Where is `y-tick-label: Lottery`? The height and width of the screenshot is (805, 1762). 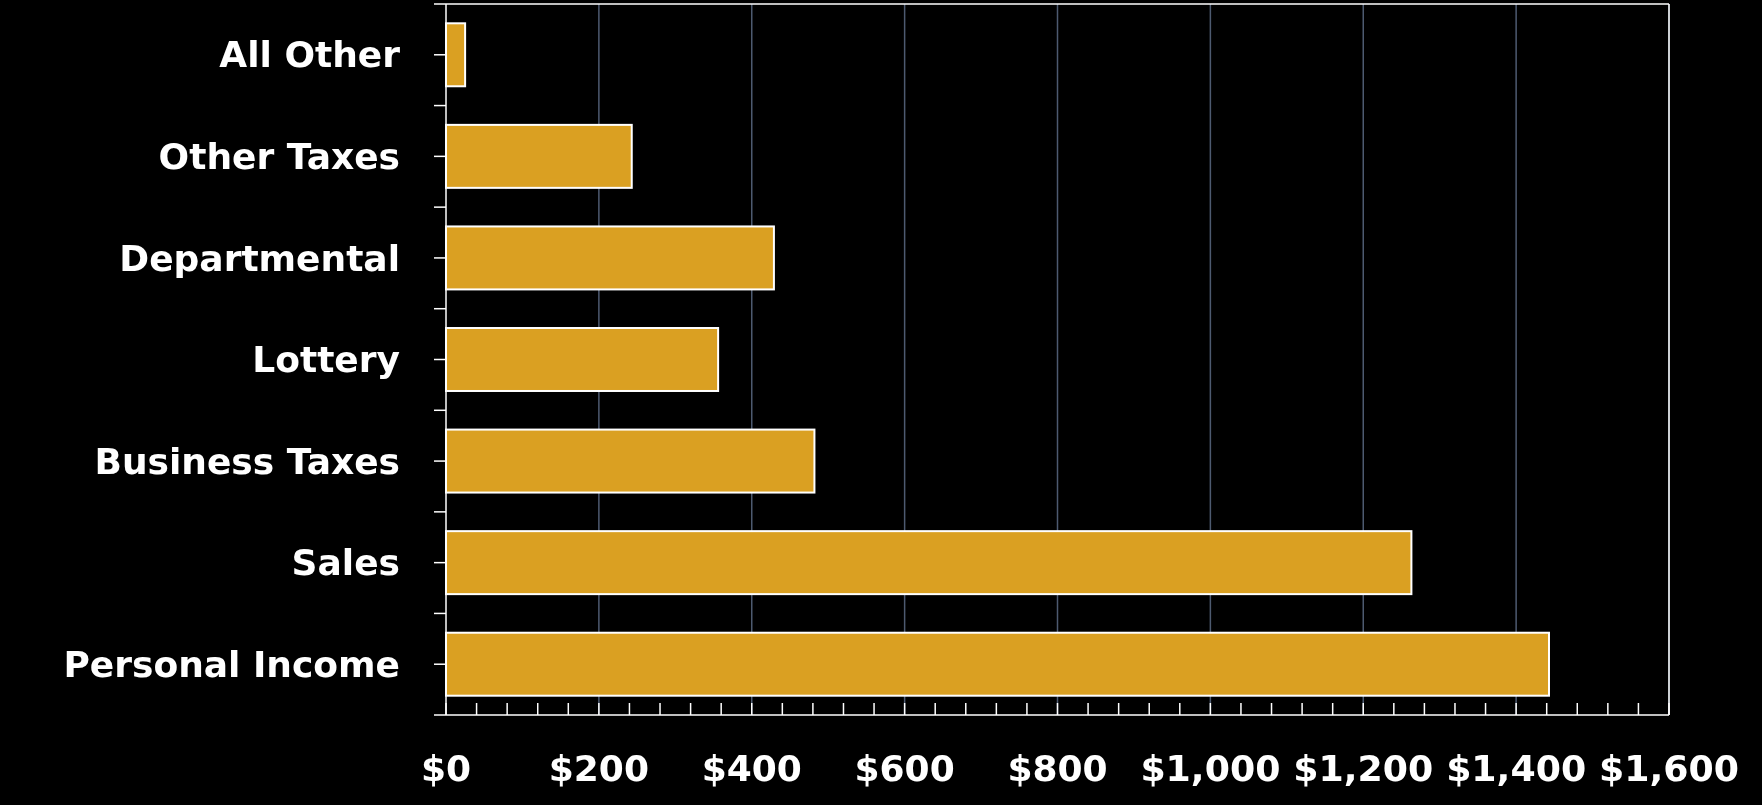 y-tick-label: Lottery is located at coordinates (326, 360).